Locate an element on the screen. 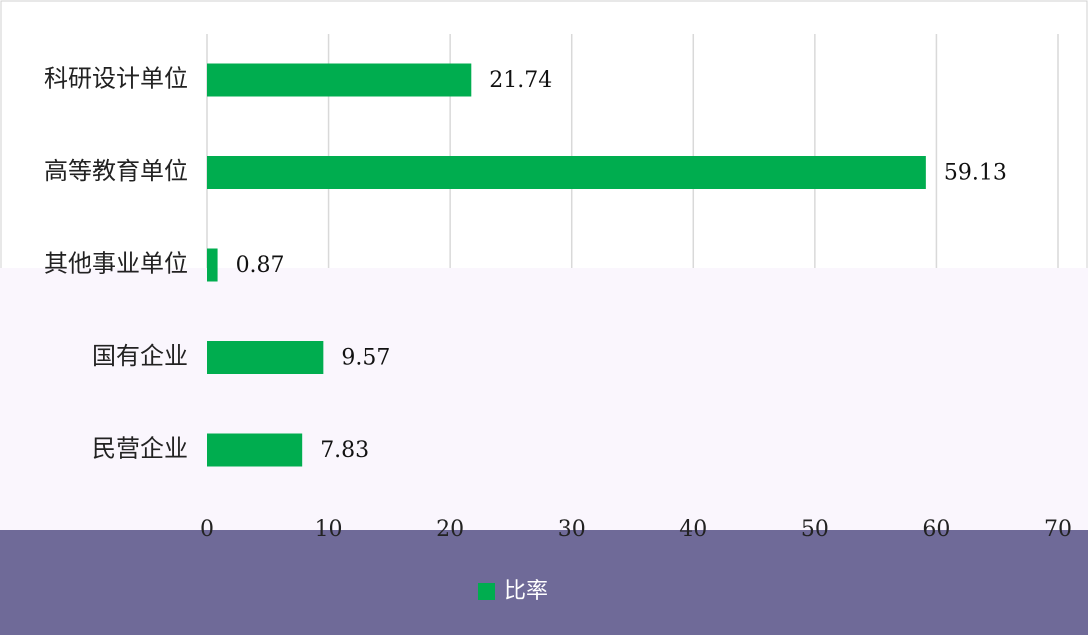 The height and width of the screenshot is (635, 1088). category-label: 国有企业 is located at coordinates (140, 356).